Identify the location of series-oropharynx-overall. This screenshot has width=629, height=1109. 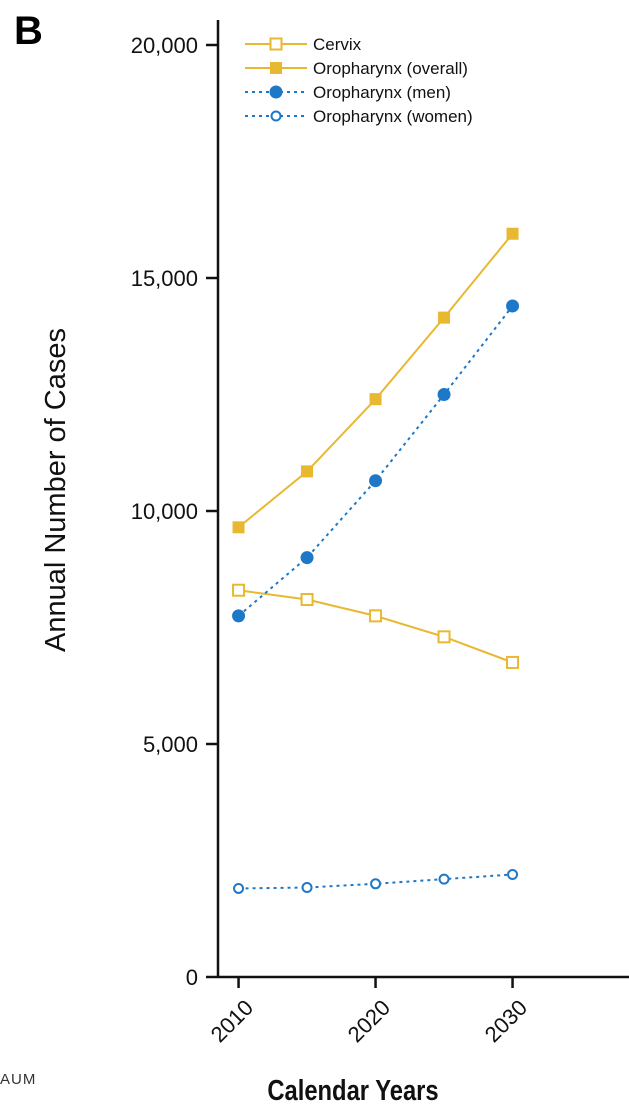
(375, 380).